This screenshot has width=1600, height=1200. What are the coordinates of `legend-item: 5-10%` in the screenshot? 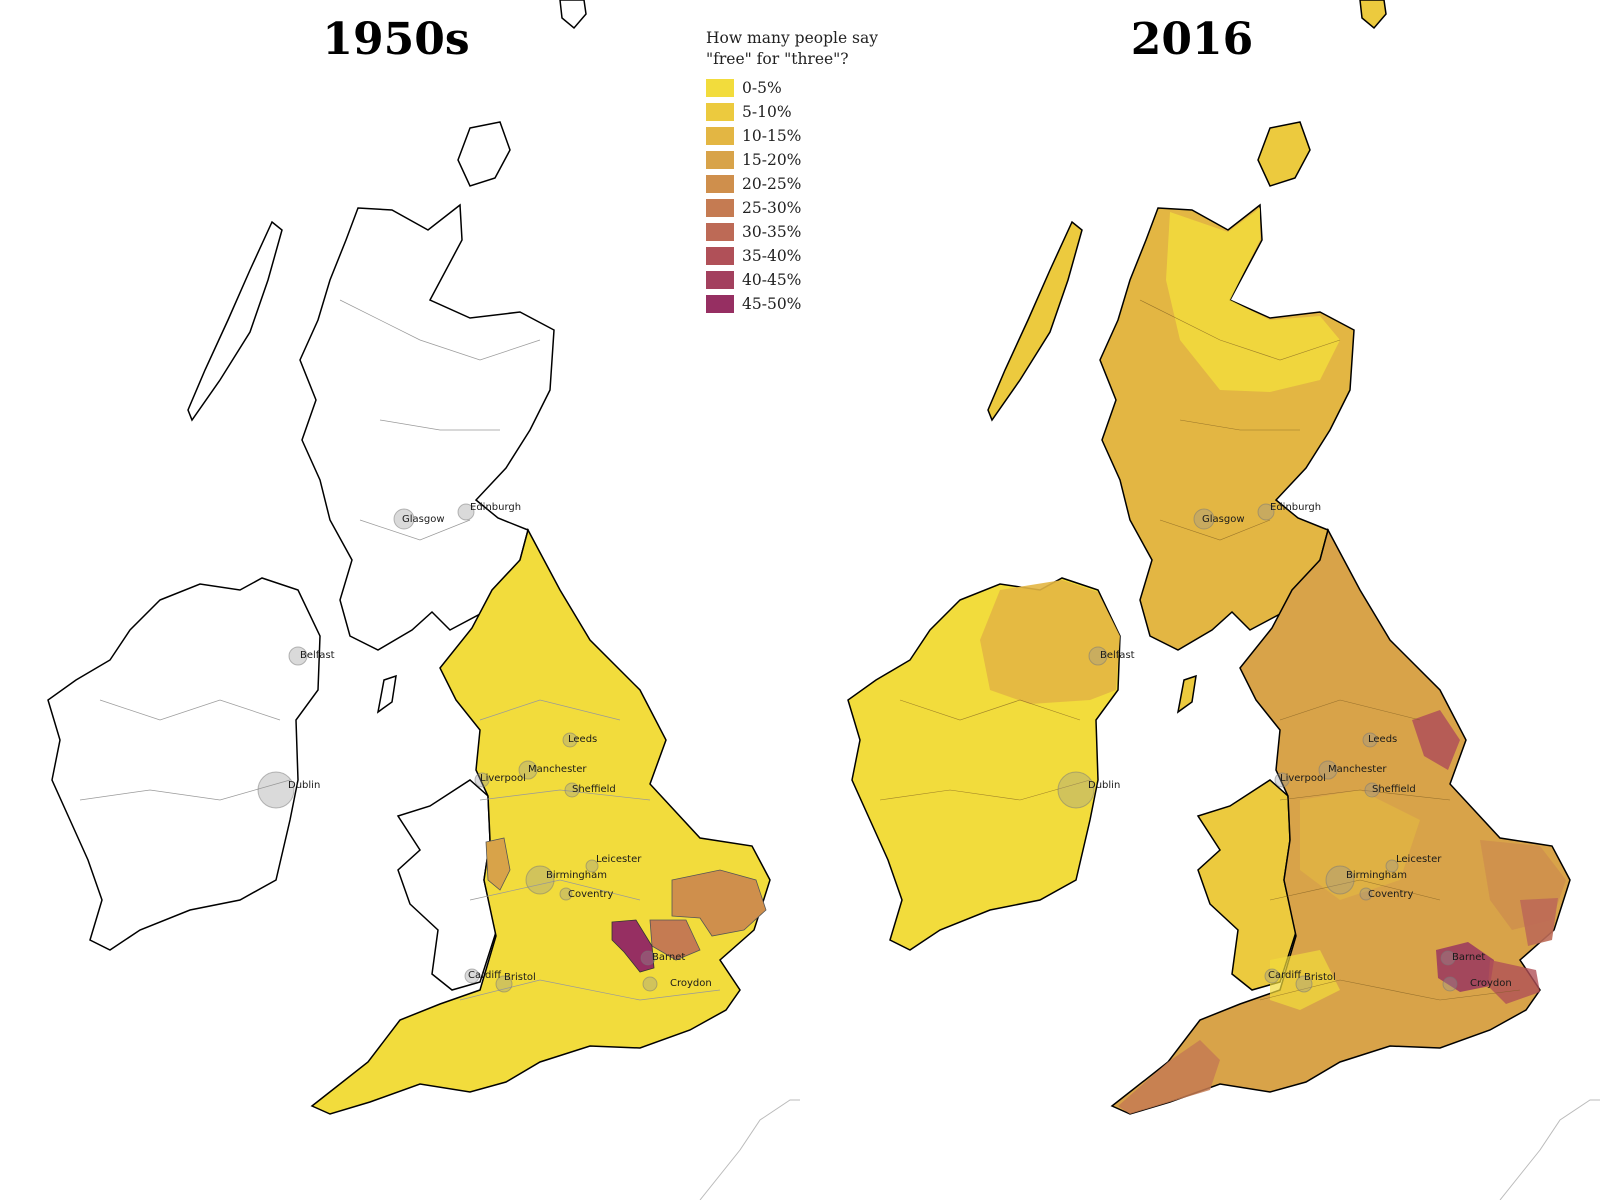 It's located at (811, 112).